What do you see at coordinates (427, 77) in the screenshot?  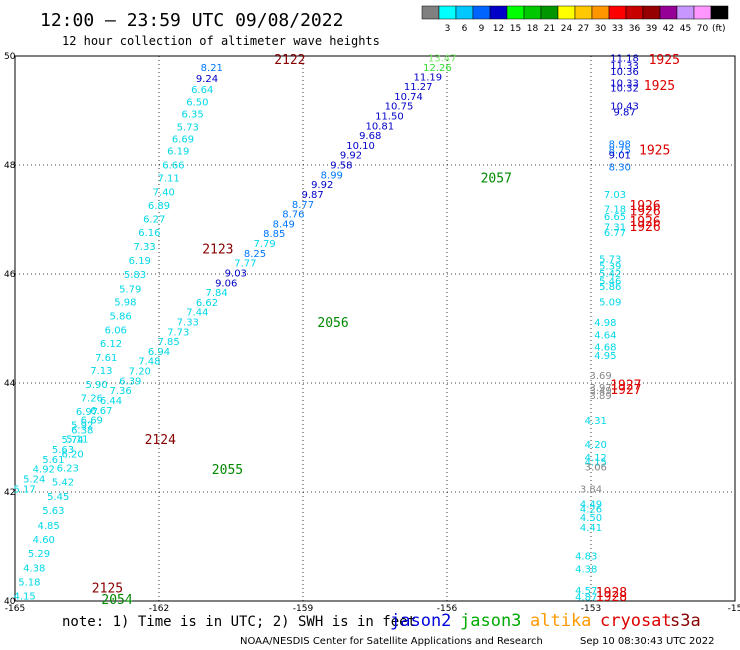 I see `data-point-label: 11.19` at bounding box center [427, 77].